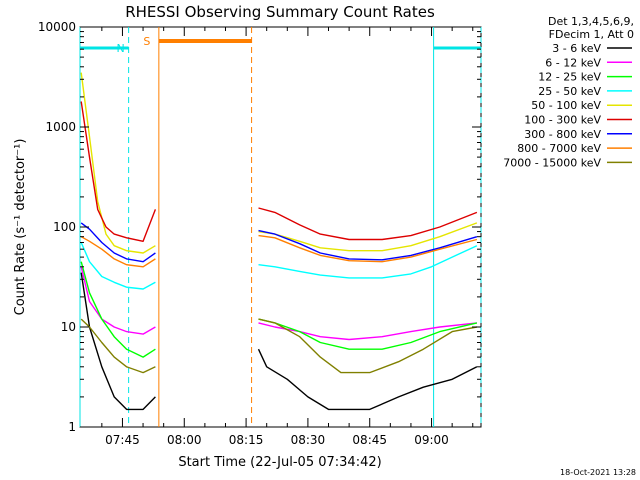  What do you see at coordinates (20, 227) in the screenshot?
I see `y-axis-label: Count Rate (s⁻¹ detector⁻¹)` at bounding box center [20, 227].